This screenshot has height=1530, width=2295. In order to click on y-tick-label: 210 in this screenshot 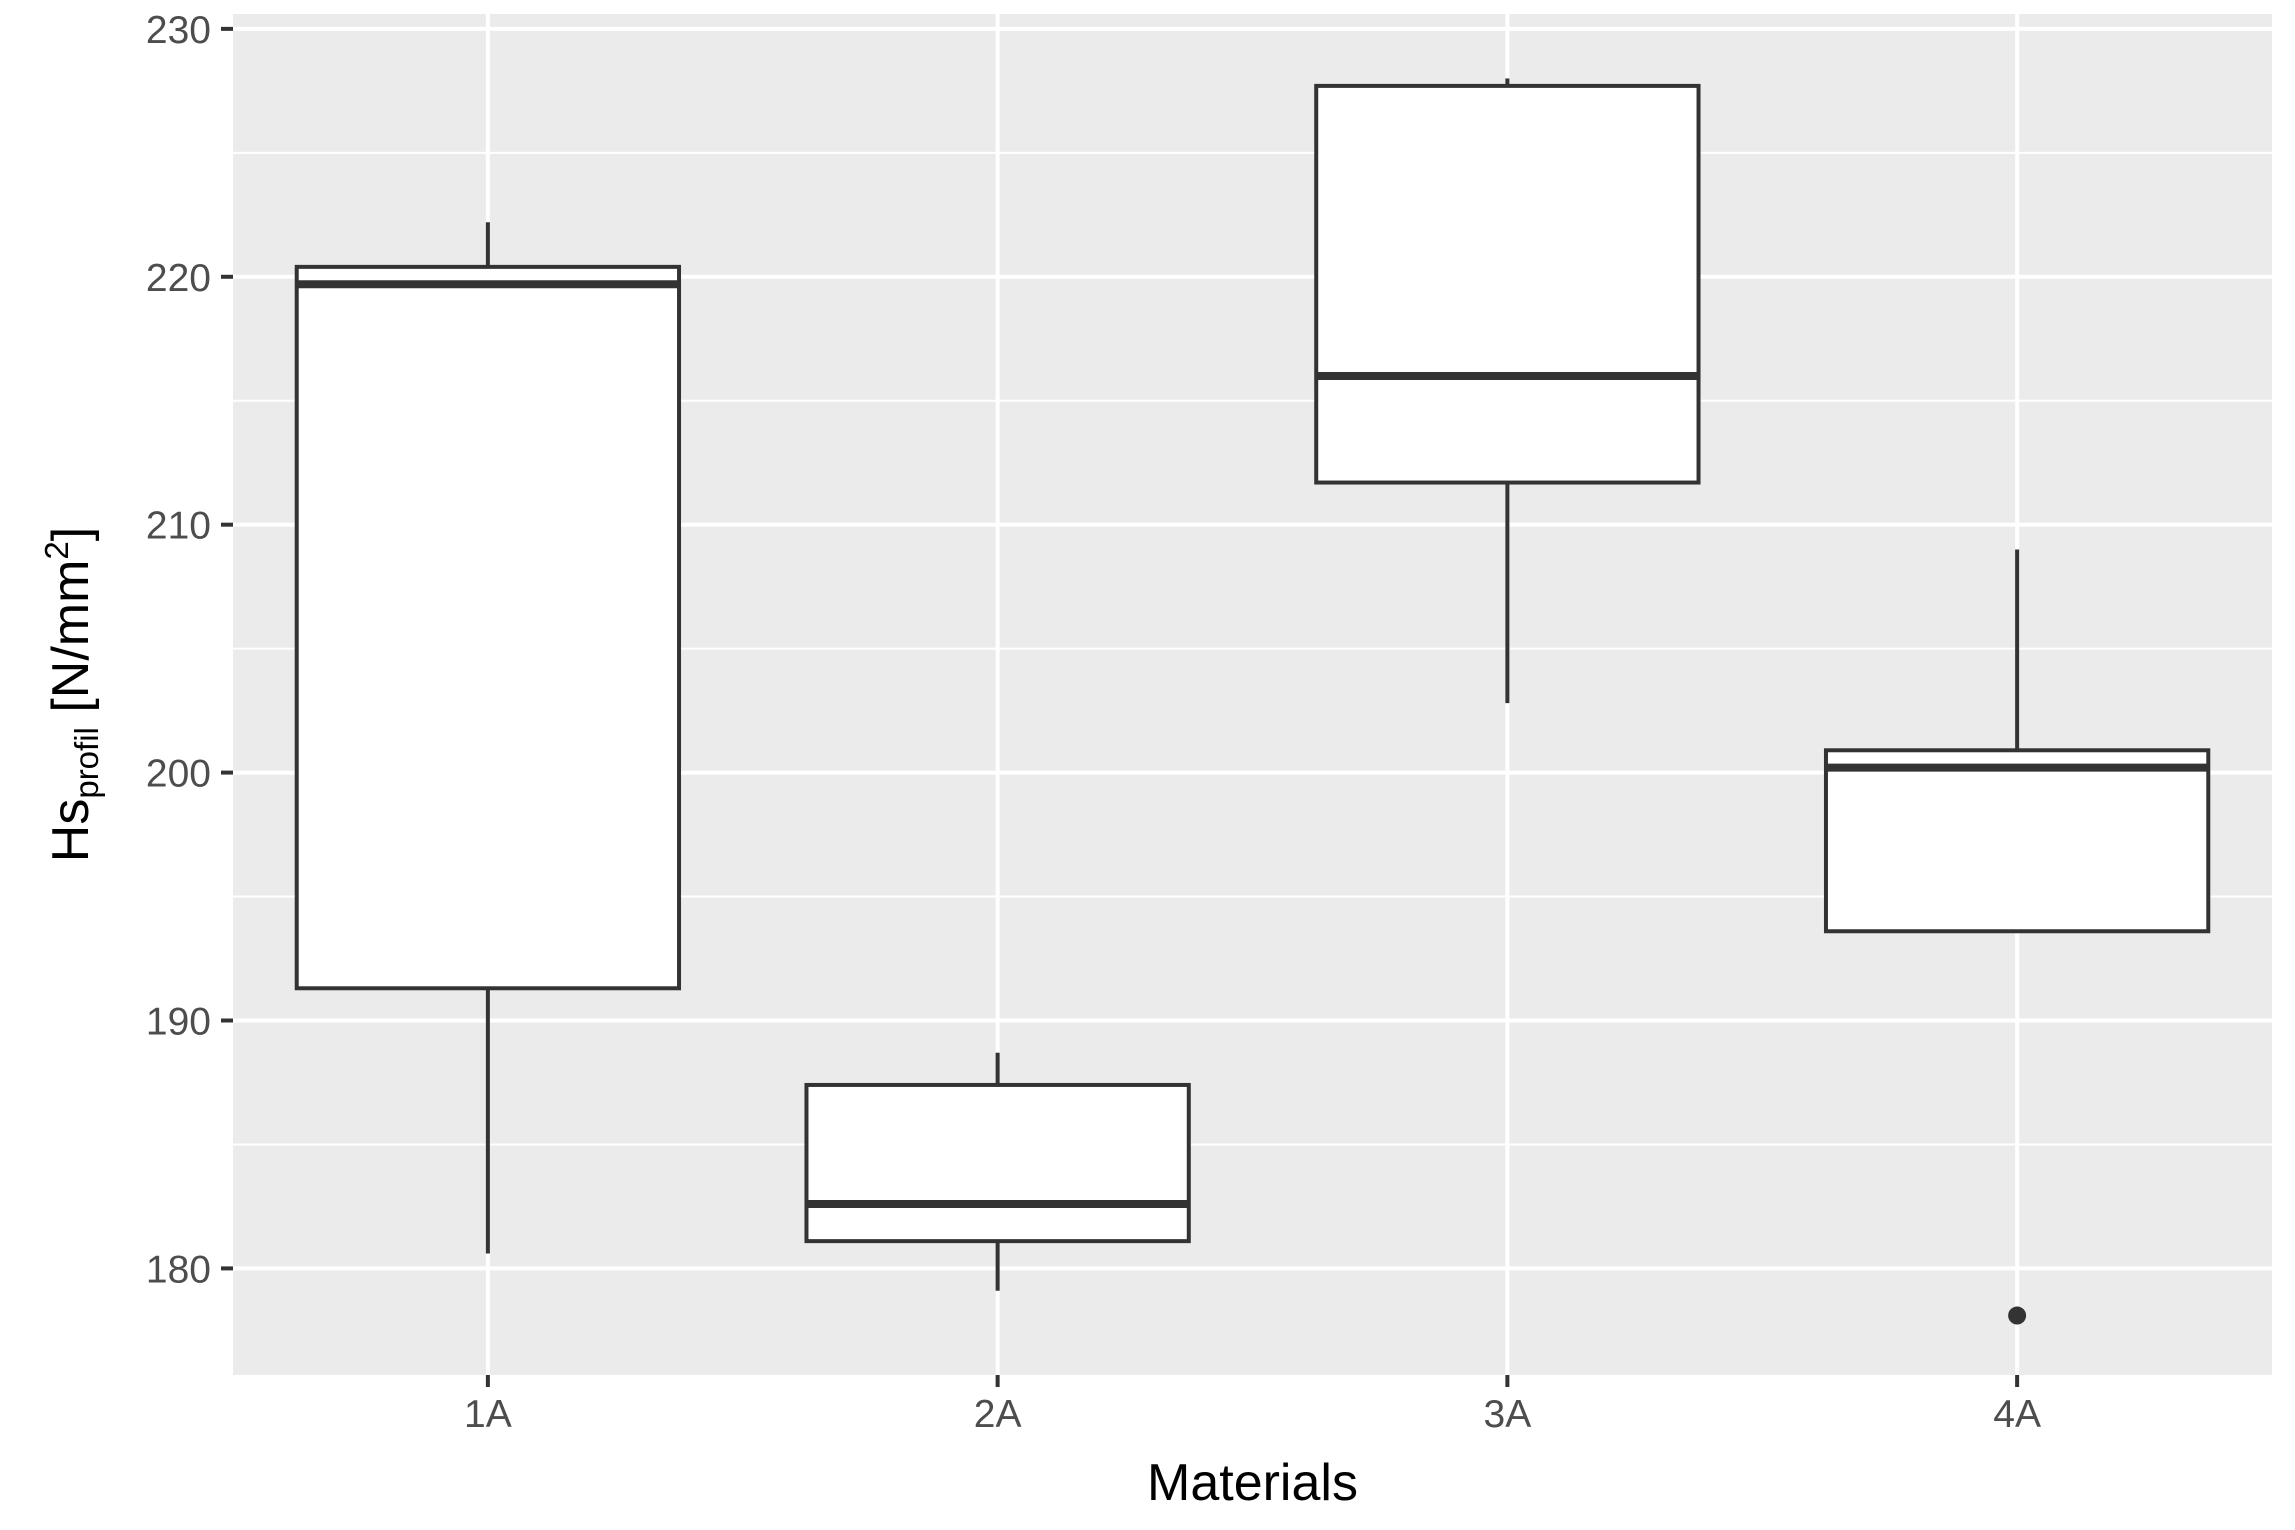, I will do `click(178, 526)`.